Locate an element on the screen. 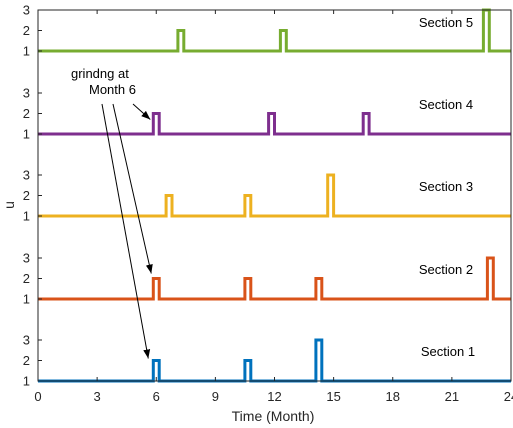 This screenshot has height=428, width=513. annotation: grindng at Month 6 is located at coordinates (112, 212).